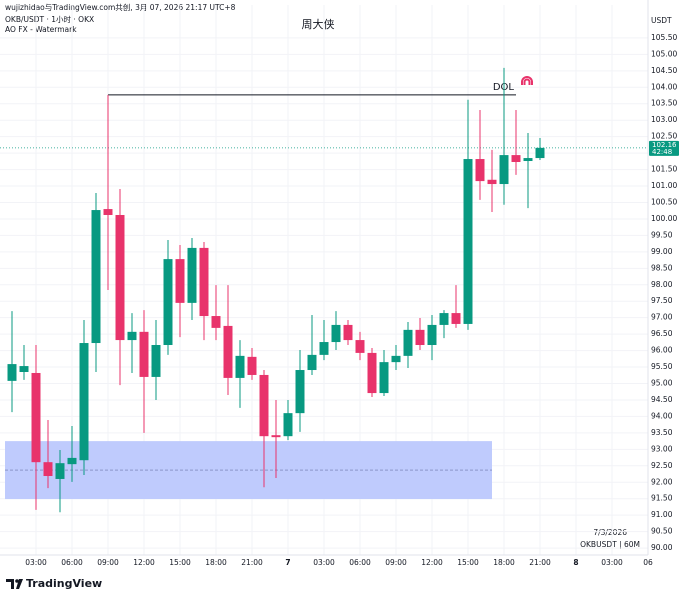  What do you see at coordinates (648, 562) in the screenshot?
I see `x-tick-label: 06` at bounding box center [648, 562].